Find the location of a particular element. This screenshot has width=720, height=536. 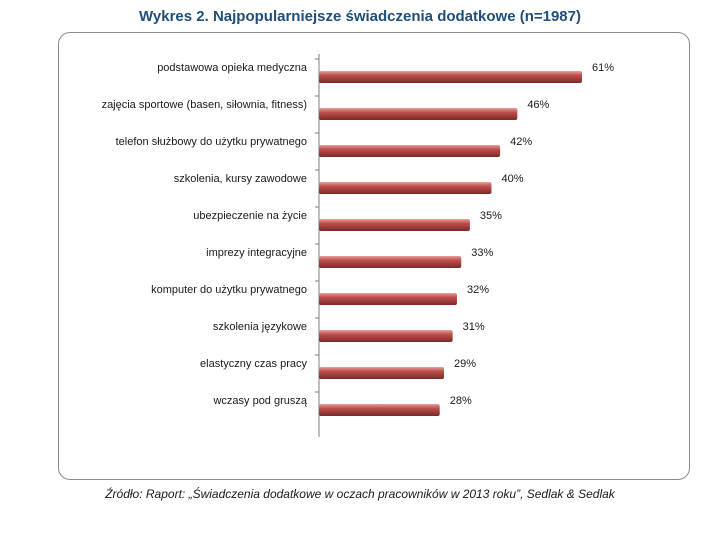

category-label: ubezpieczenie na życie is located at coordinates (250, 216).